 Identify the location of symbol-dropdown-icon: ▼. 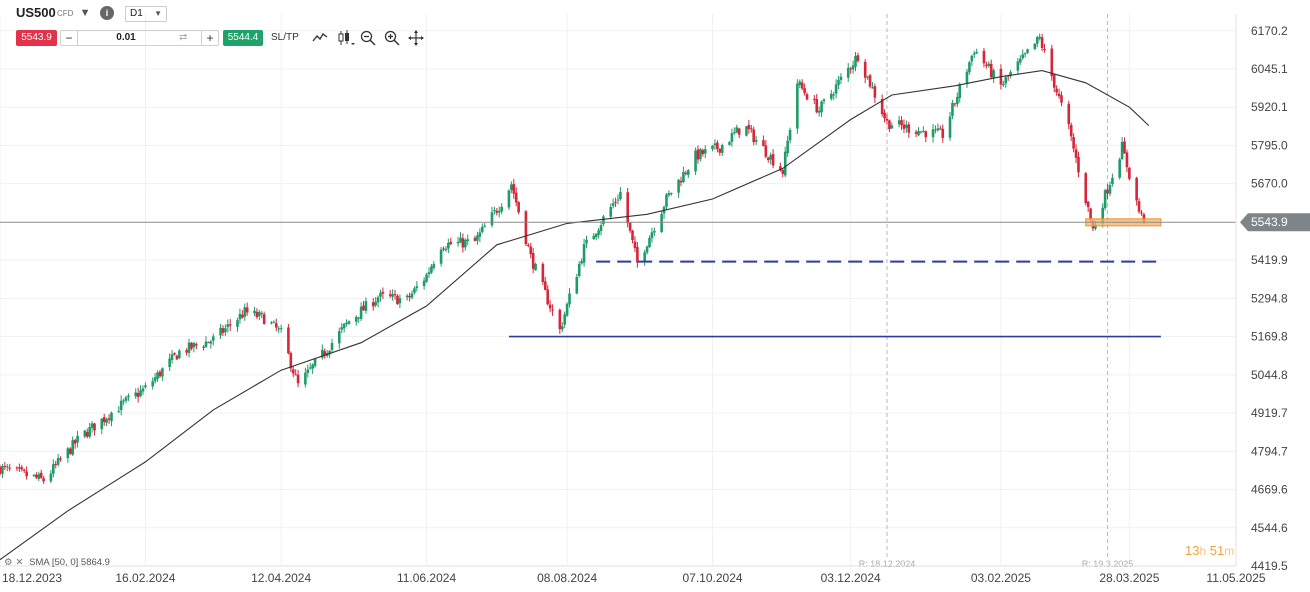
(85, 13).